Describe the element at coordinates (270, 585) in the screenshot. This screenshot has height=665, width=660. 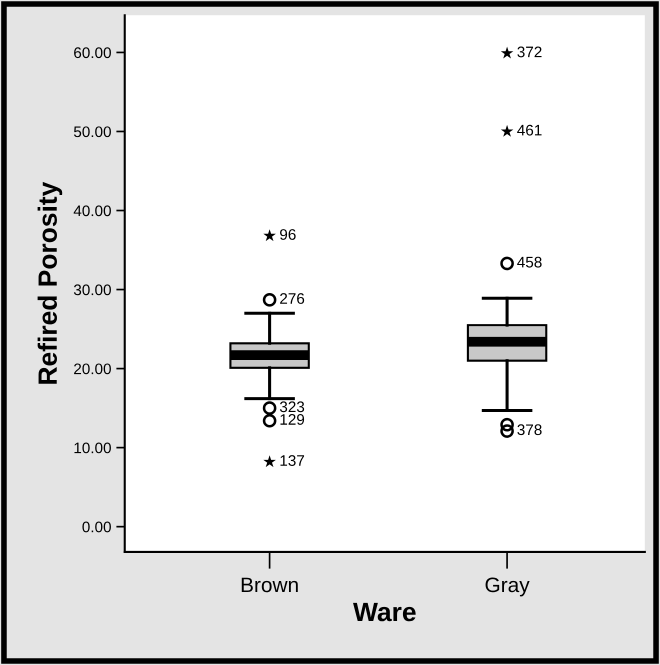
I see `x-tick-label: Brown` at that location.